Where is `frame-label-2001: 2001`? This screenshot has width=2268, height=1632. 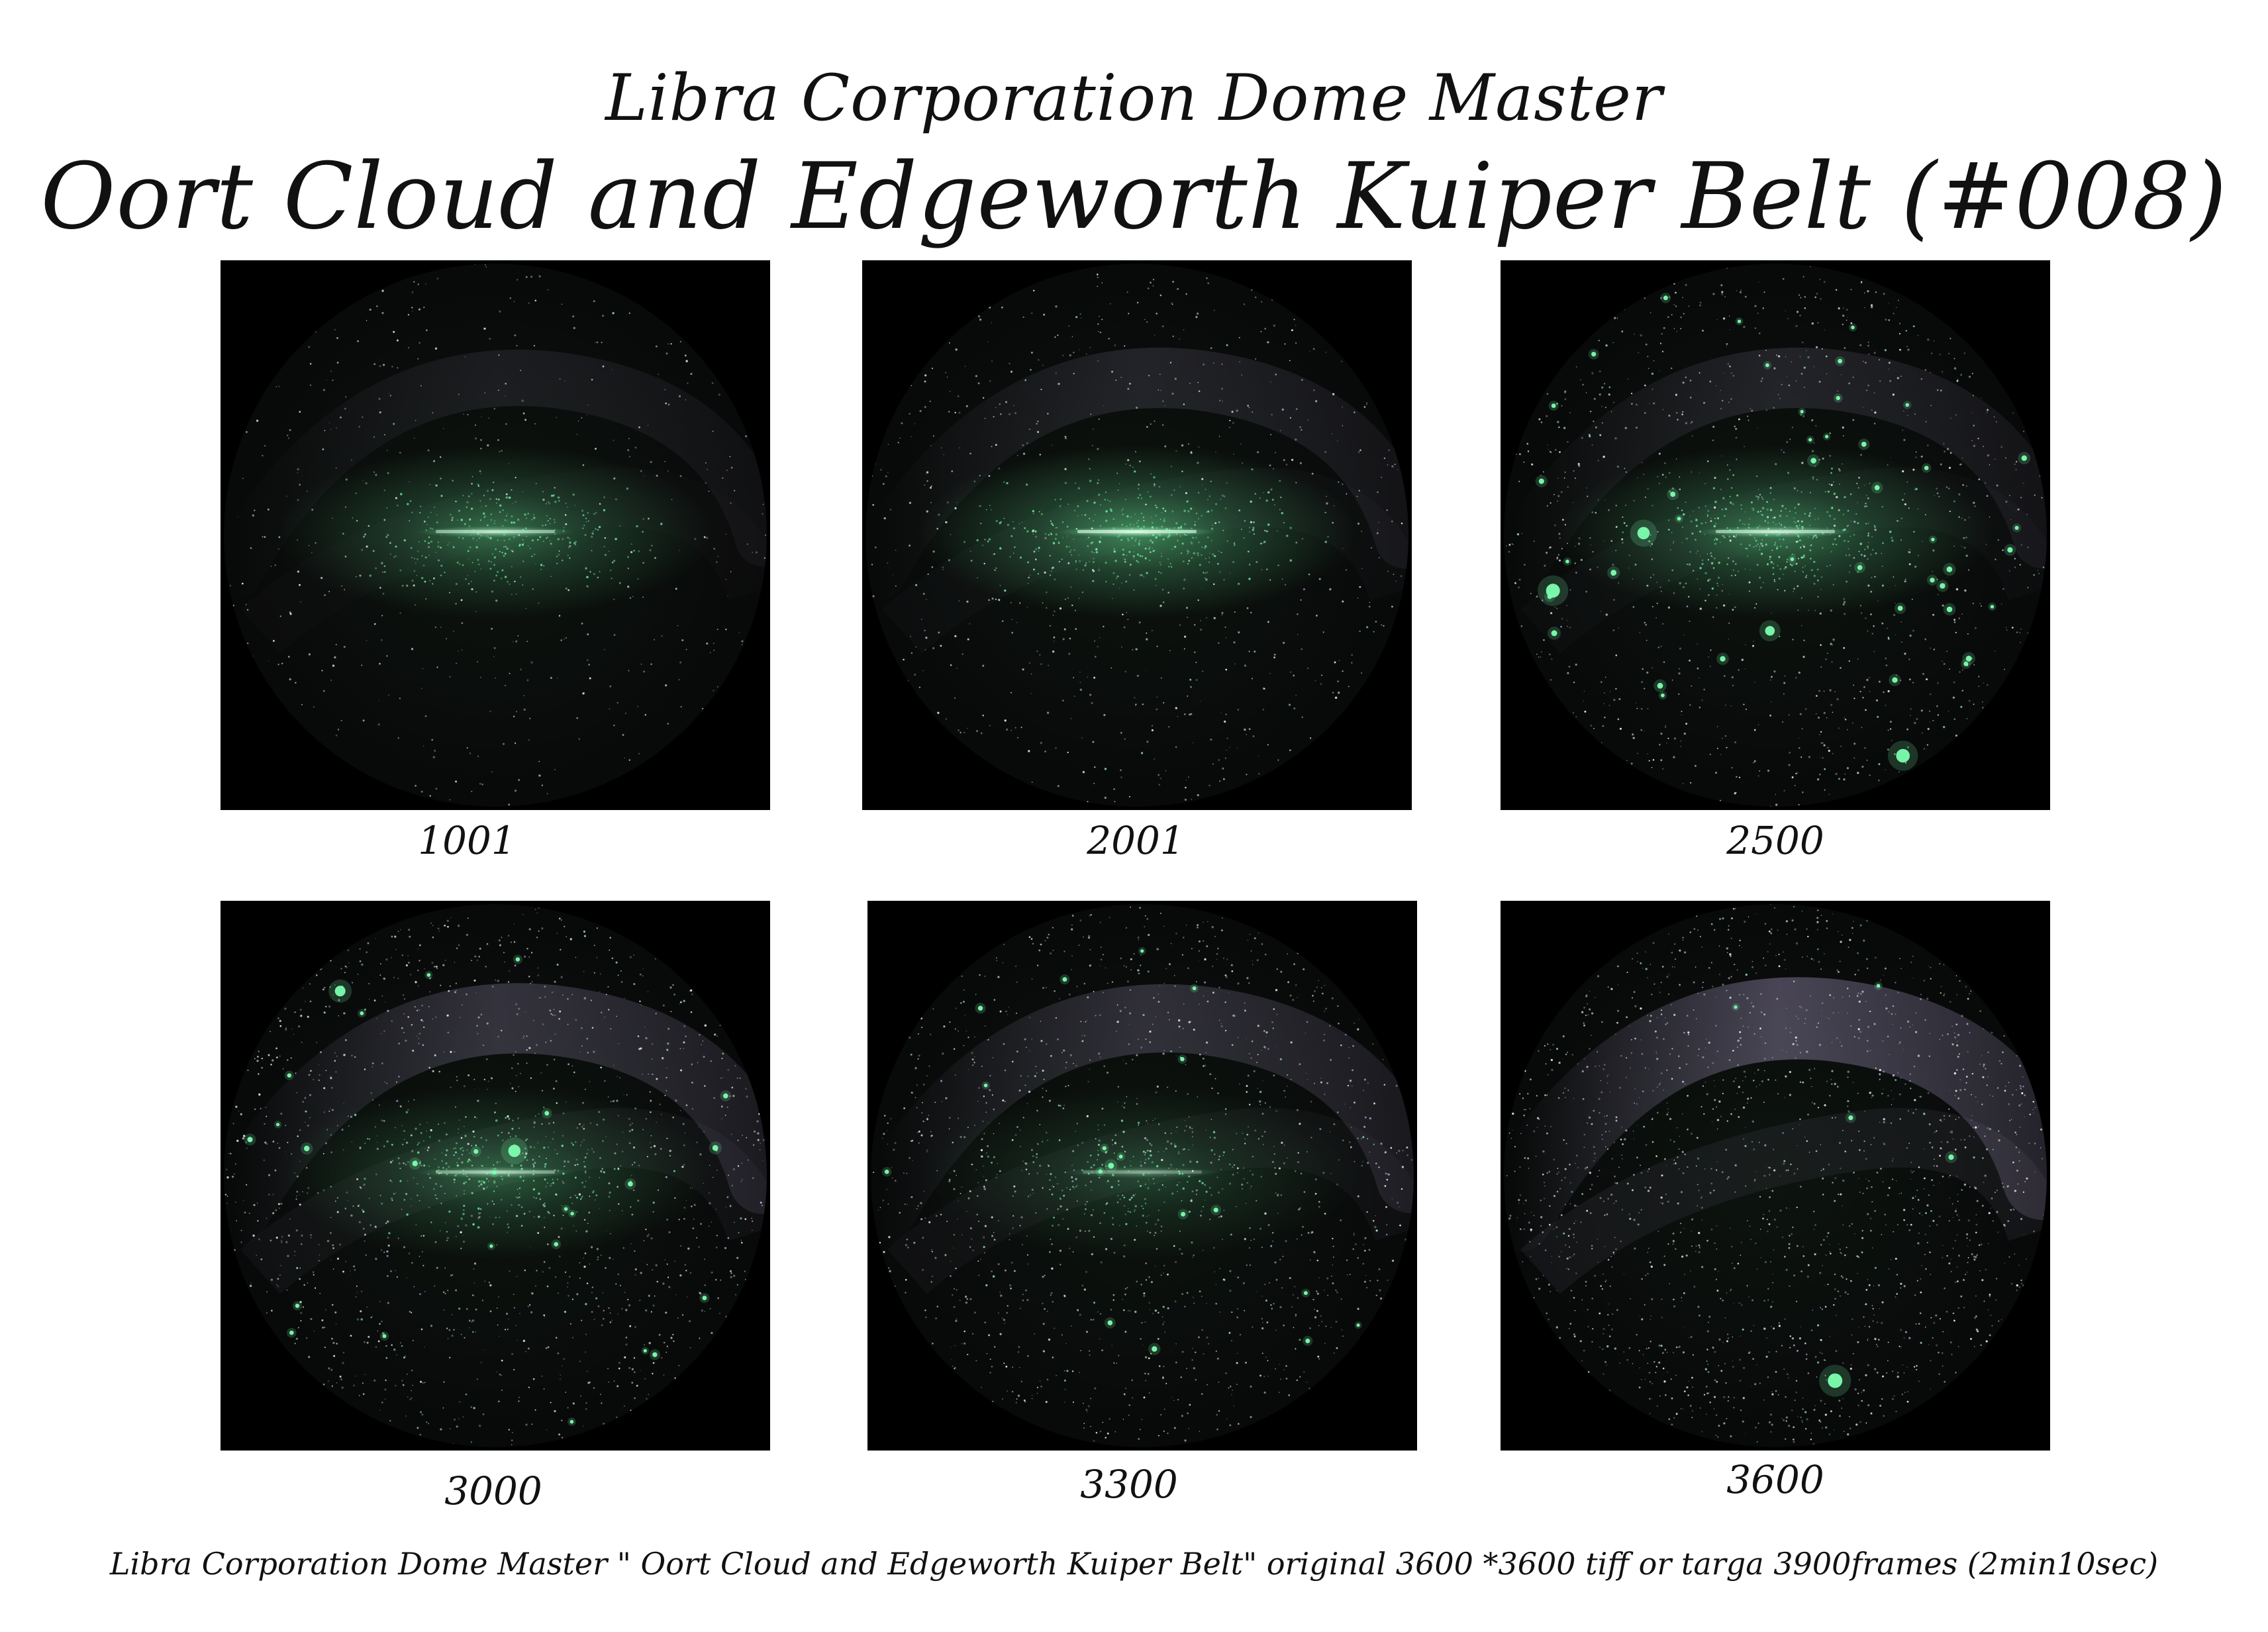 frame-label-2001: 2001 is located at coordinates (1136, 840).